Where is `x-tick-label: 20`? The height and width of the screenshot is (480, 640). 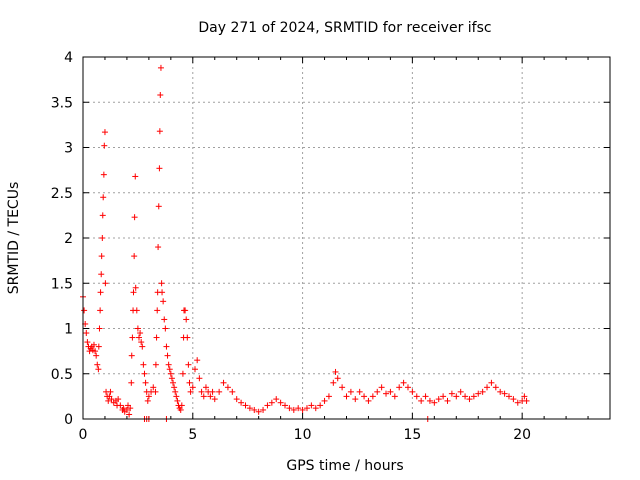 x-tick-label: 20 is located at coordinates (522, 435).